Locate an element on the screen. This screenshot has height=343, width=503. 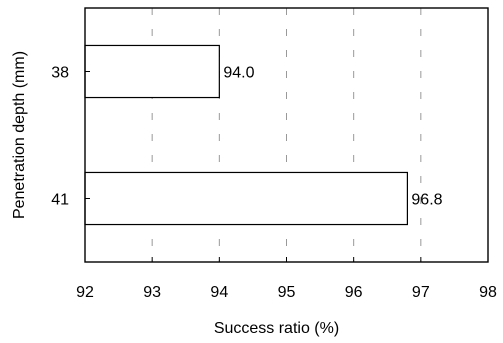
y-tick-label-38: 38 is located at coordinates (60, 73).